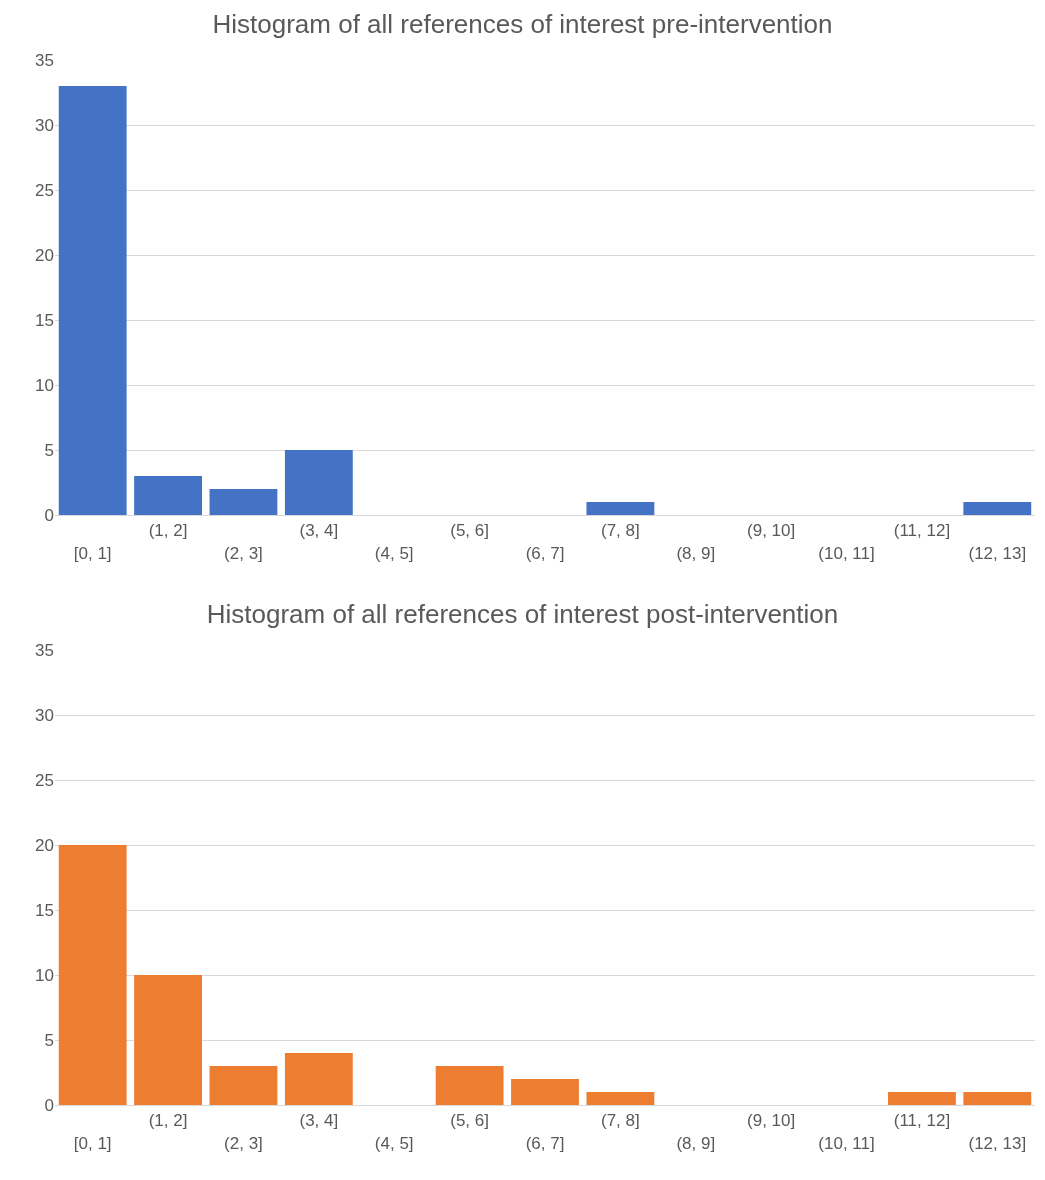  I want to click on chart-title: Histogram of all references of interest pre-intervention, so click(522, 23).